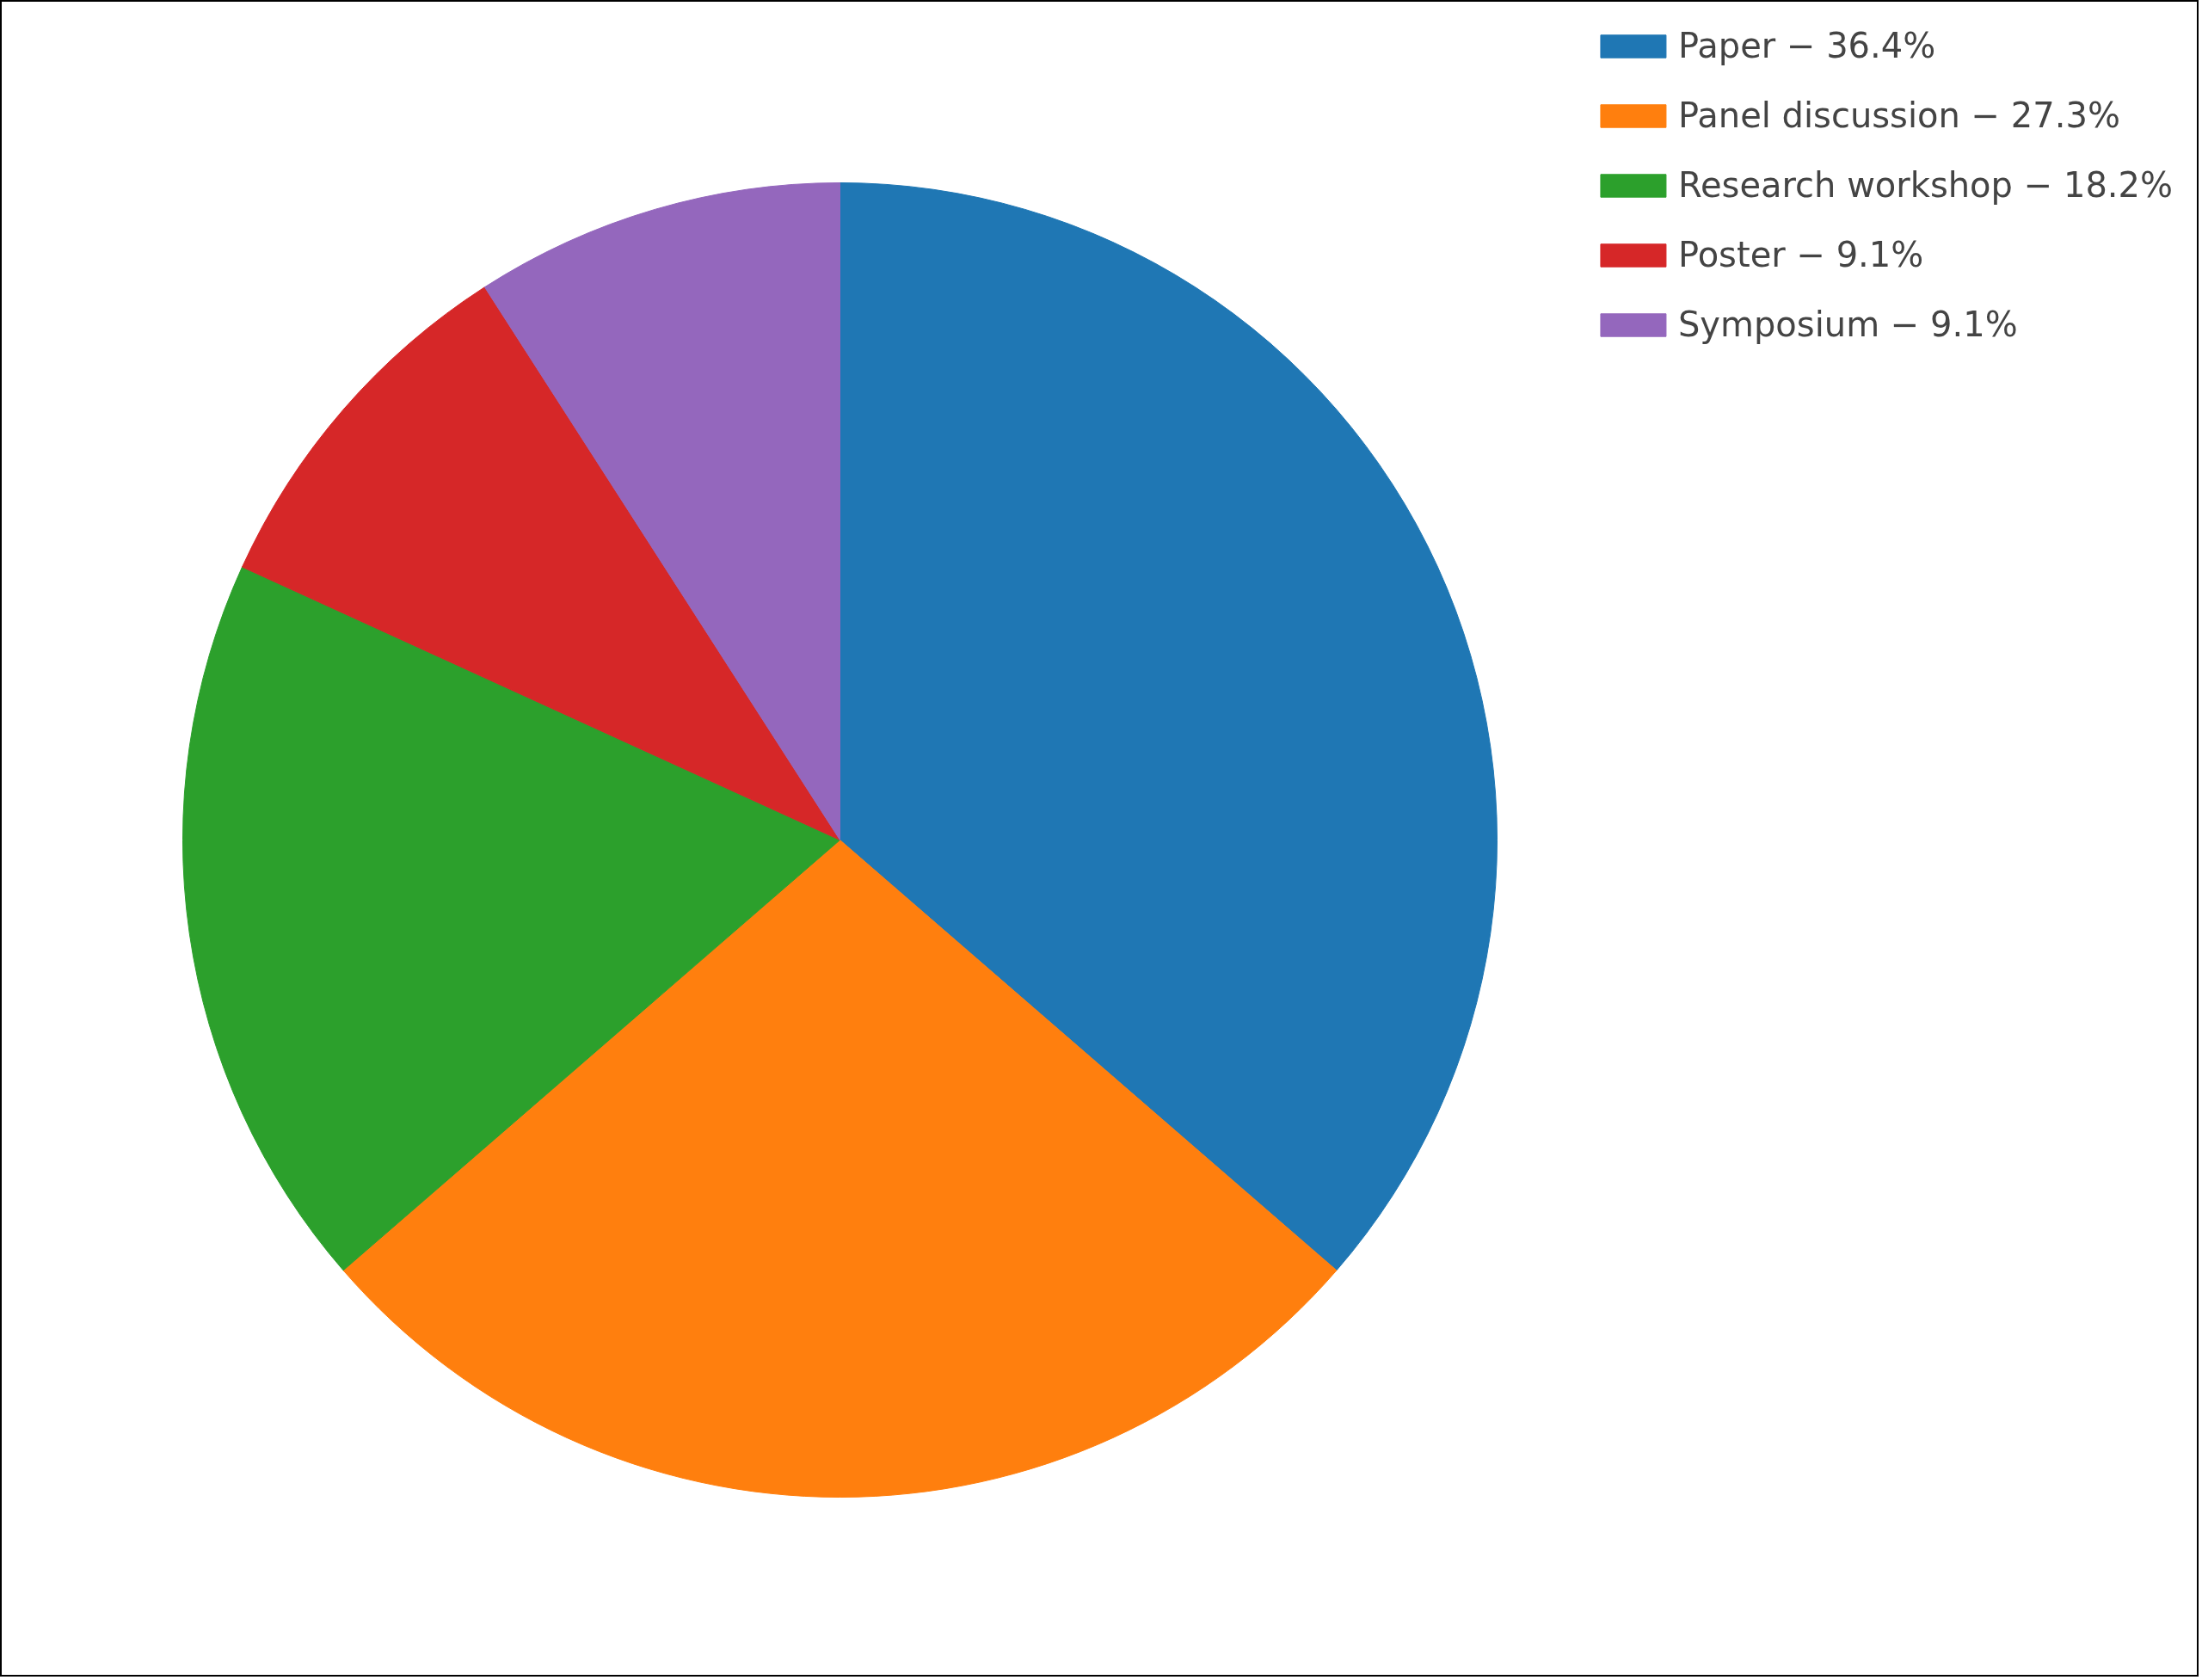 The height and width of the screenshot is (1680, 2202). Describe the element at coordinates (1899, 115) in the screenshot. I see `legend-label: Panel discussion − 27.3%` at that location.